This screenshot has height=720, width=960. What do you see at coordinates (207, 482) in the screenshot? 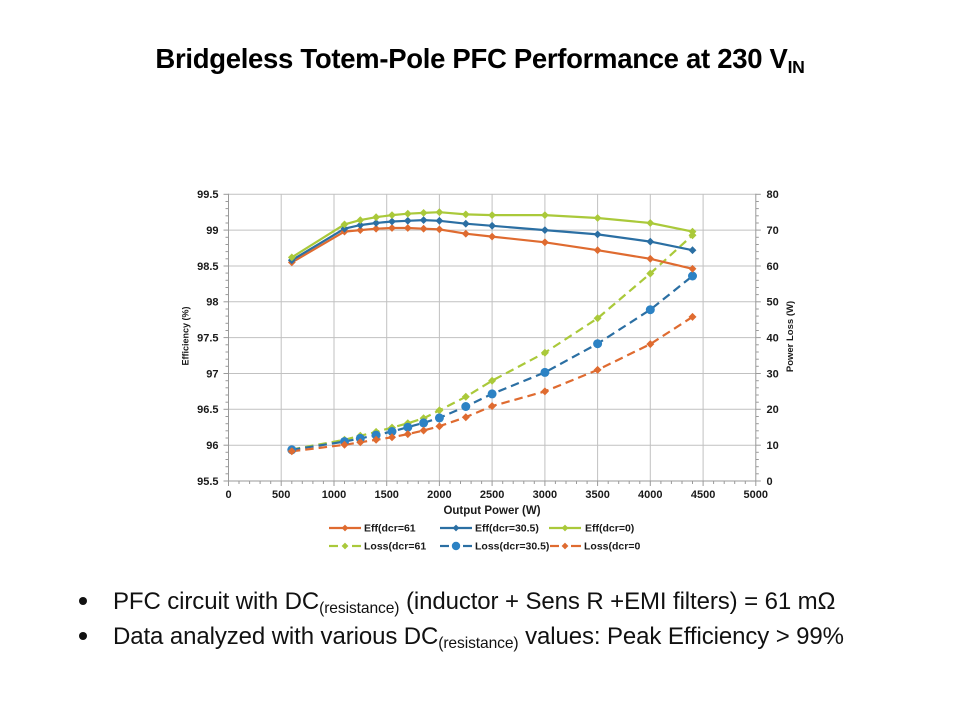
I see `svg-text: 95.5` at bounding box center [207, 482].